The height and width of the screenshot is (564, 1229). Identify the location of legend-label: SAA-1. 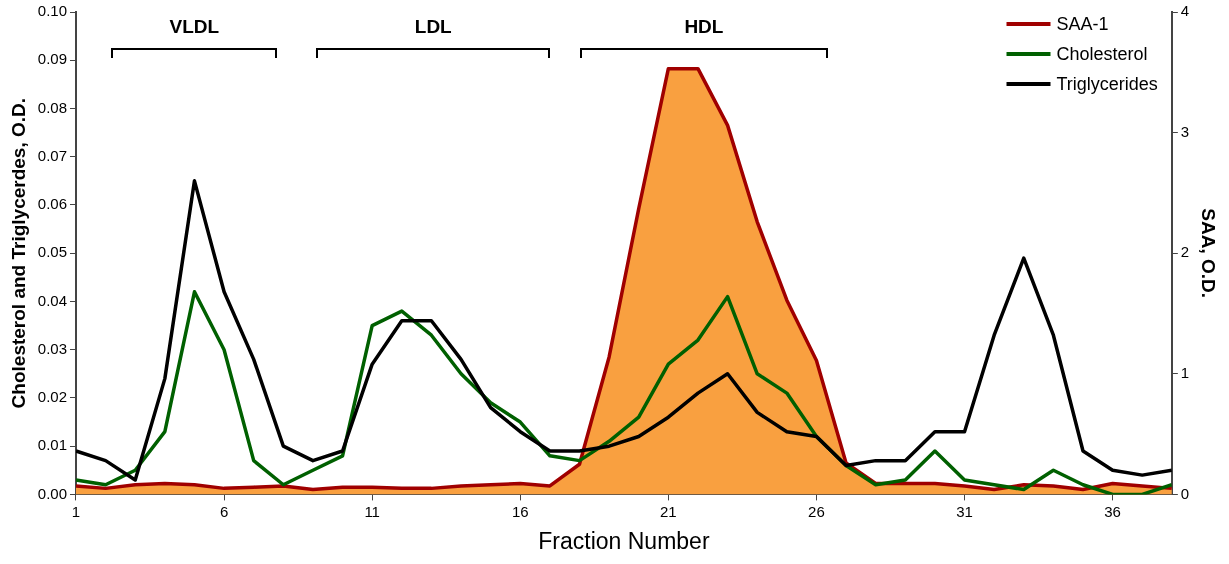
(1082, 23).